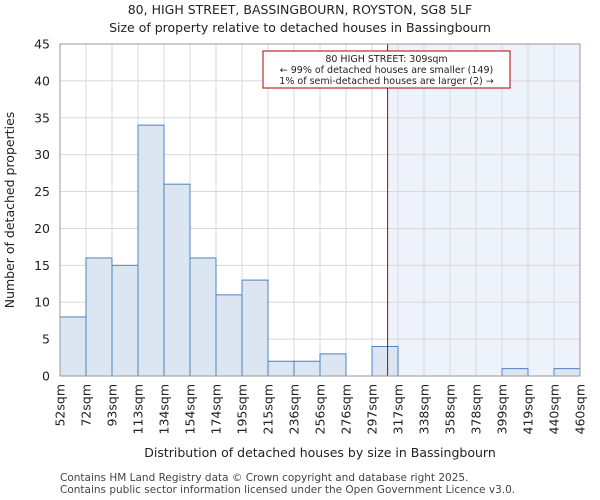  What do you see at coordinates (42, 302) in the screenshot?
I see `y-tick-label: 10` at bounding box center [42, 302].